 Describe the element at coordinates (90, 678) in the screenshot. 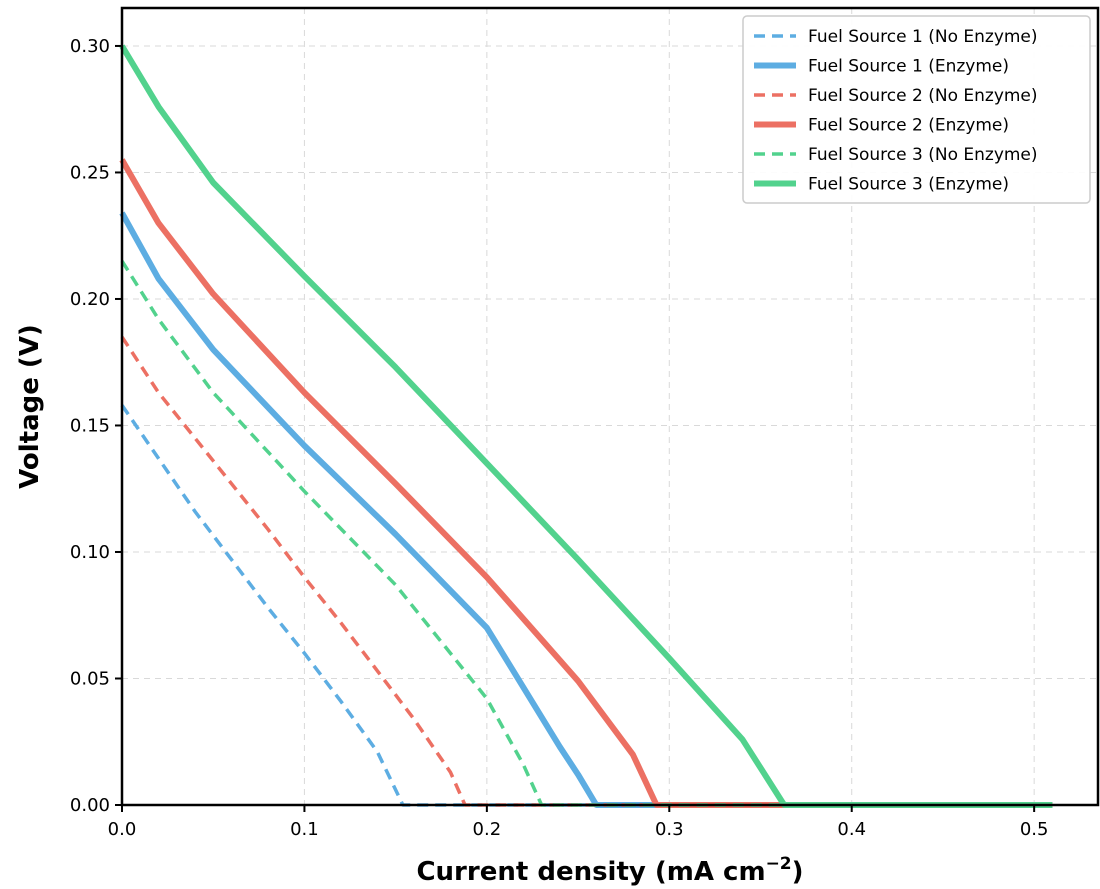

I see `y-tick-label: 0.05` at that location.